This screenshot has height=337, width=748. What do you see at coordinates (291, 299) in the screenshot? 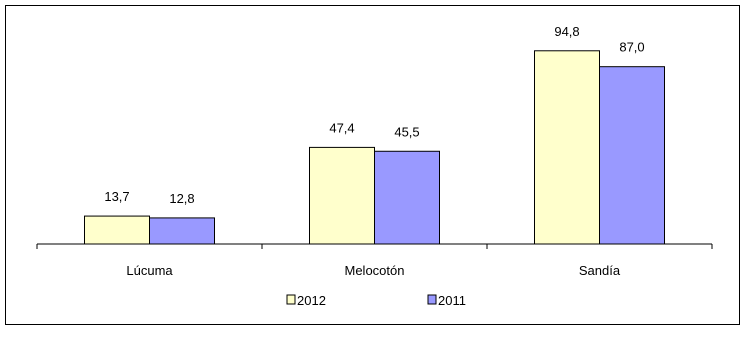
I see `legend-swatch-2012` at bounding box center [291, 299].